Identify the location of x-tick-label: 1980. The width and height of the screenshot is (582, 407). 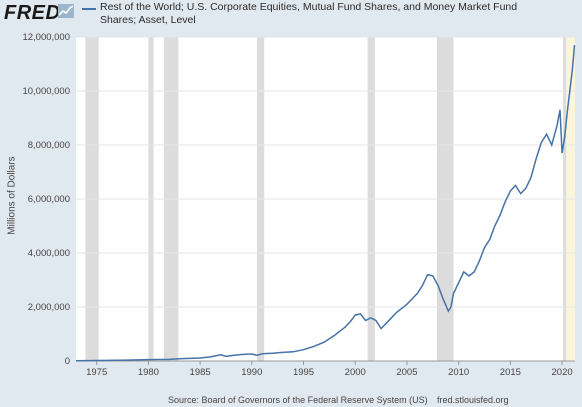
(148, 372).